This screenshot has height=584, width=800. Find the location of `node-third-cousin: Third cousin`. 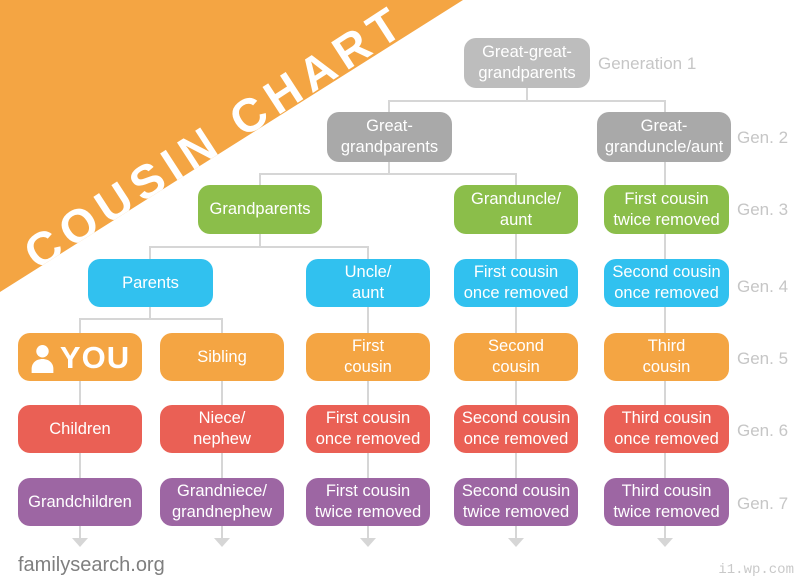

node-third-cousin: Third cousin is located at coordinates (666, 357).